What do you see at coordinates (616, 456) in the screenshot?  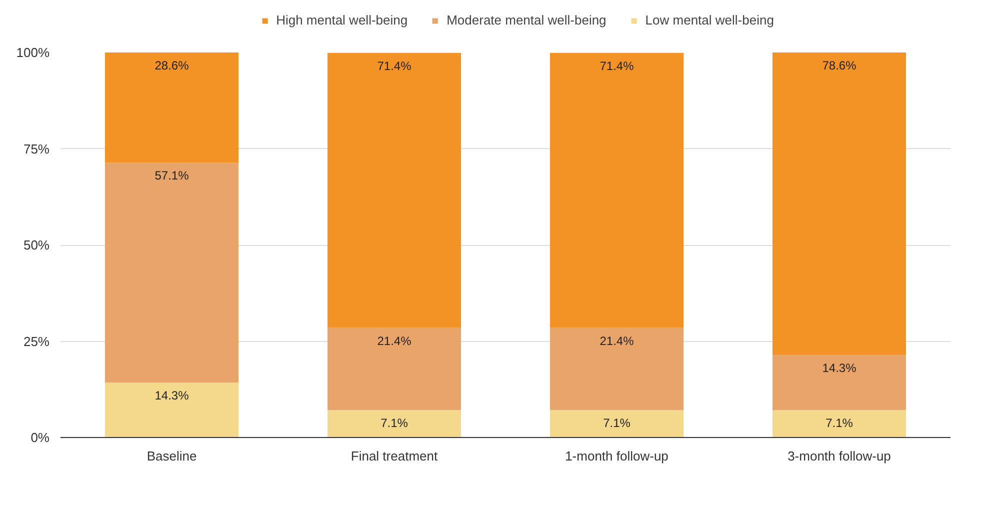 I see `x-tick-label: 1-month follow-up` at bounding box center [616, 456].